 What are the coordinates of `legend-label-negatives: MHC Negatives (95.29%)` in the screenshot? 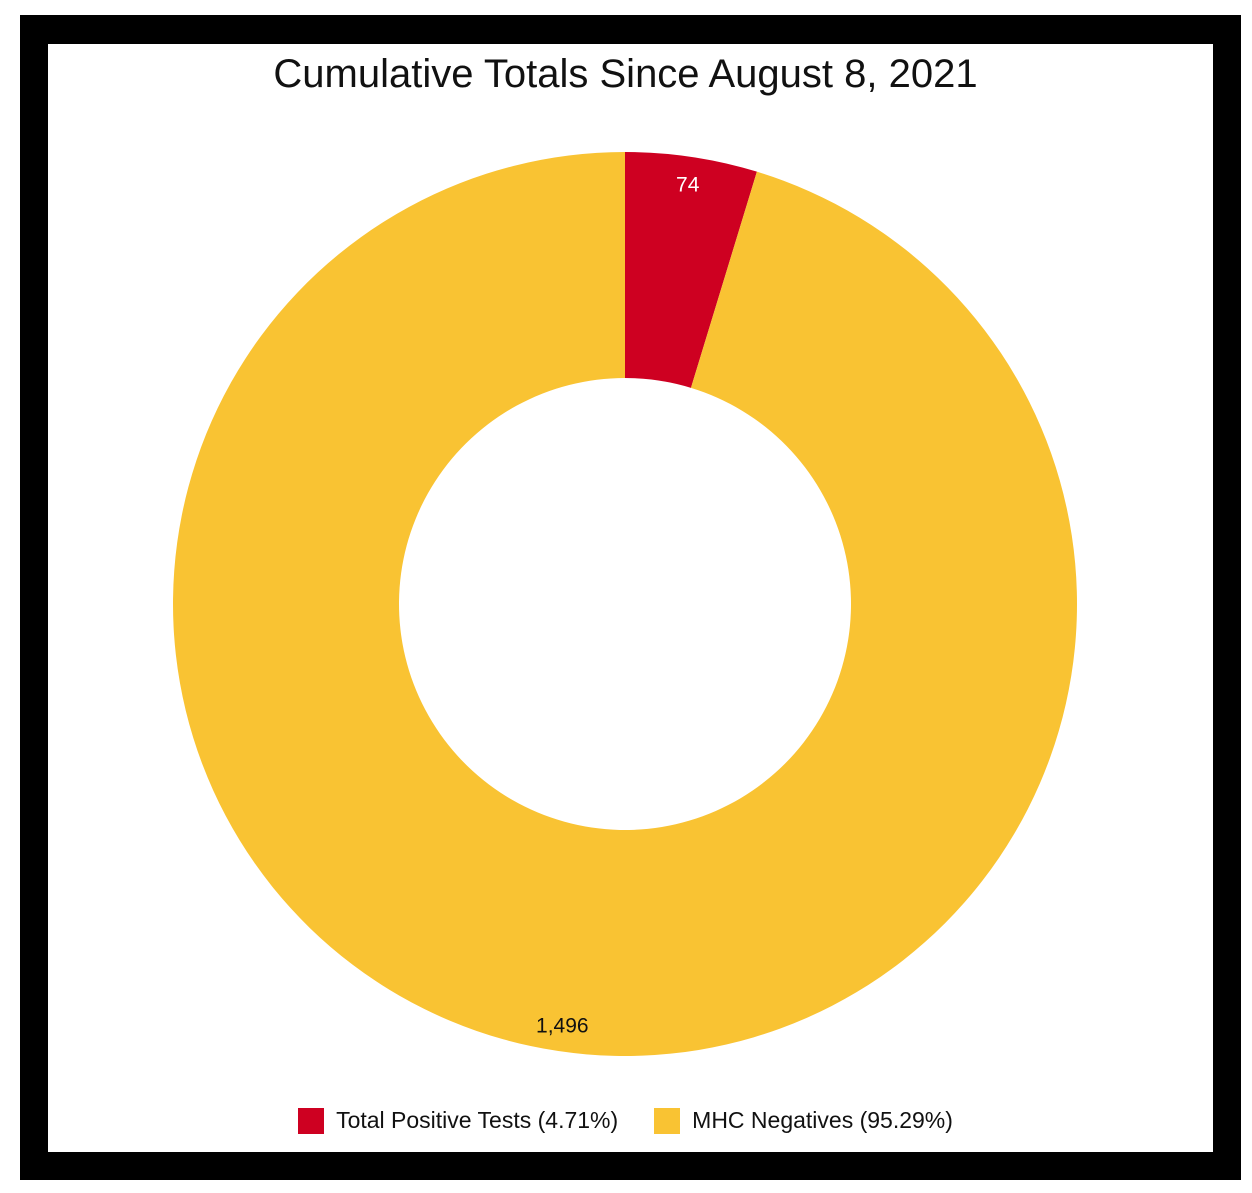 It's located at (822, 1120).